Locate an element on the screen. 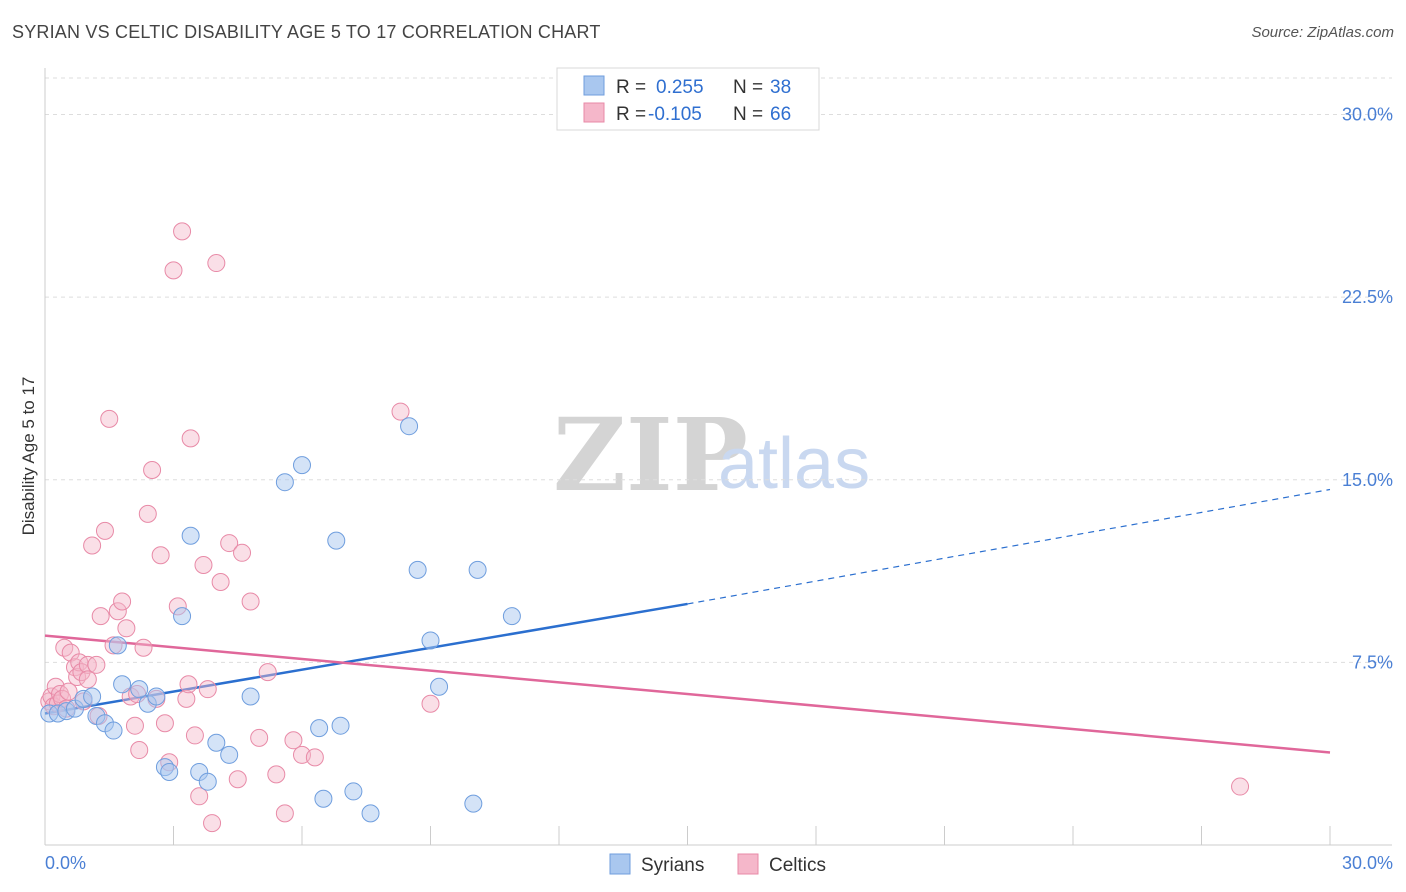  stats-legend: R = 0.255 N = 38 R = -0.105 N = 66 is located at coordinates (688, 99).